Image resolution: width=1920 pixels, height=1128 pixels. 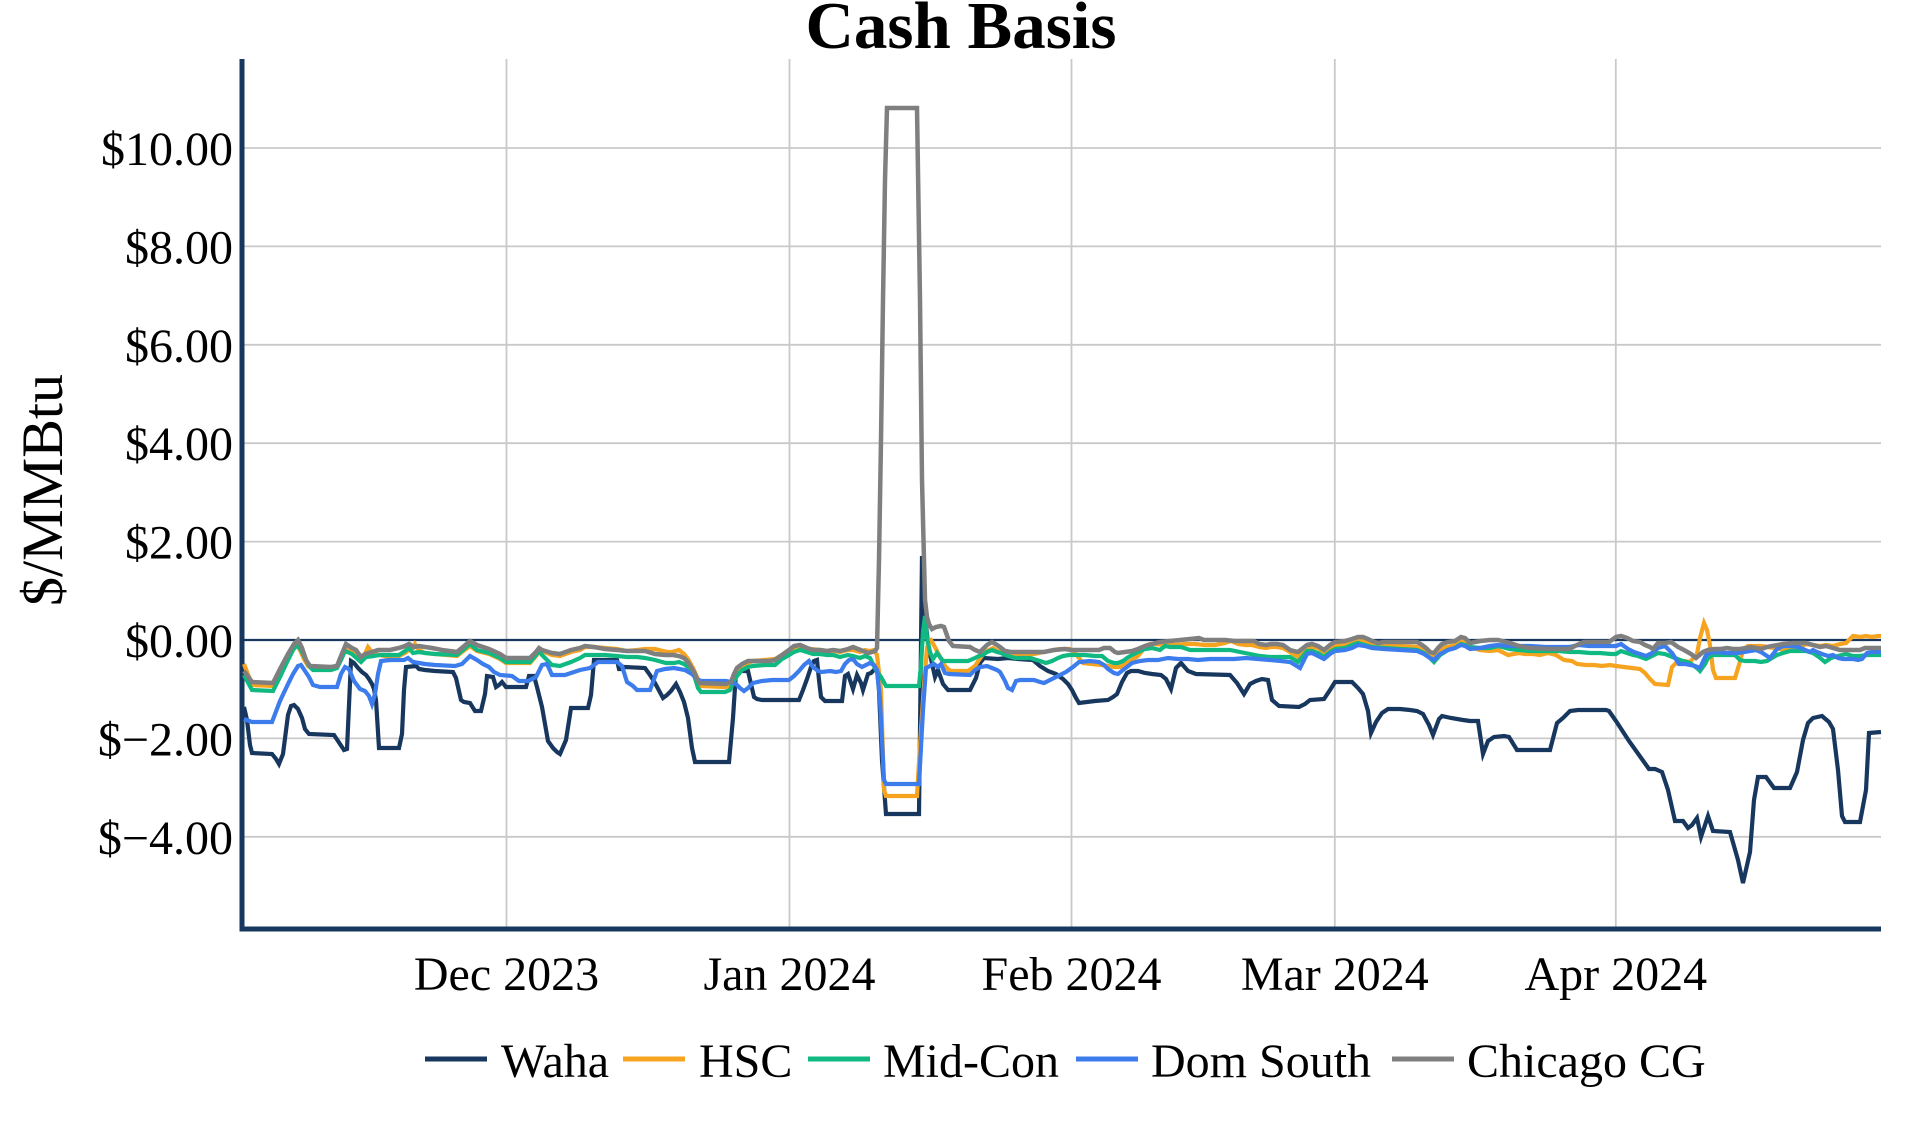 I want to click on svg-text: Mid-Con, so click(x=971, y=1061).